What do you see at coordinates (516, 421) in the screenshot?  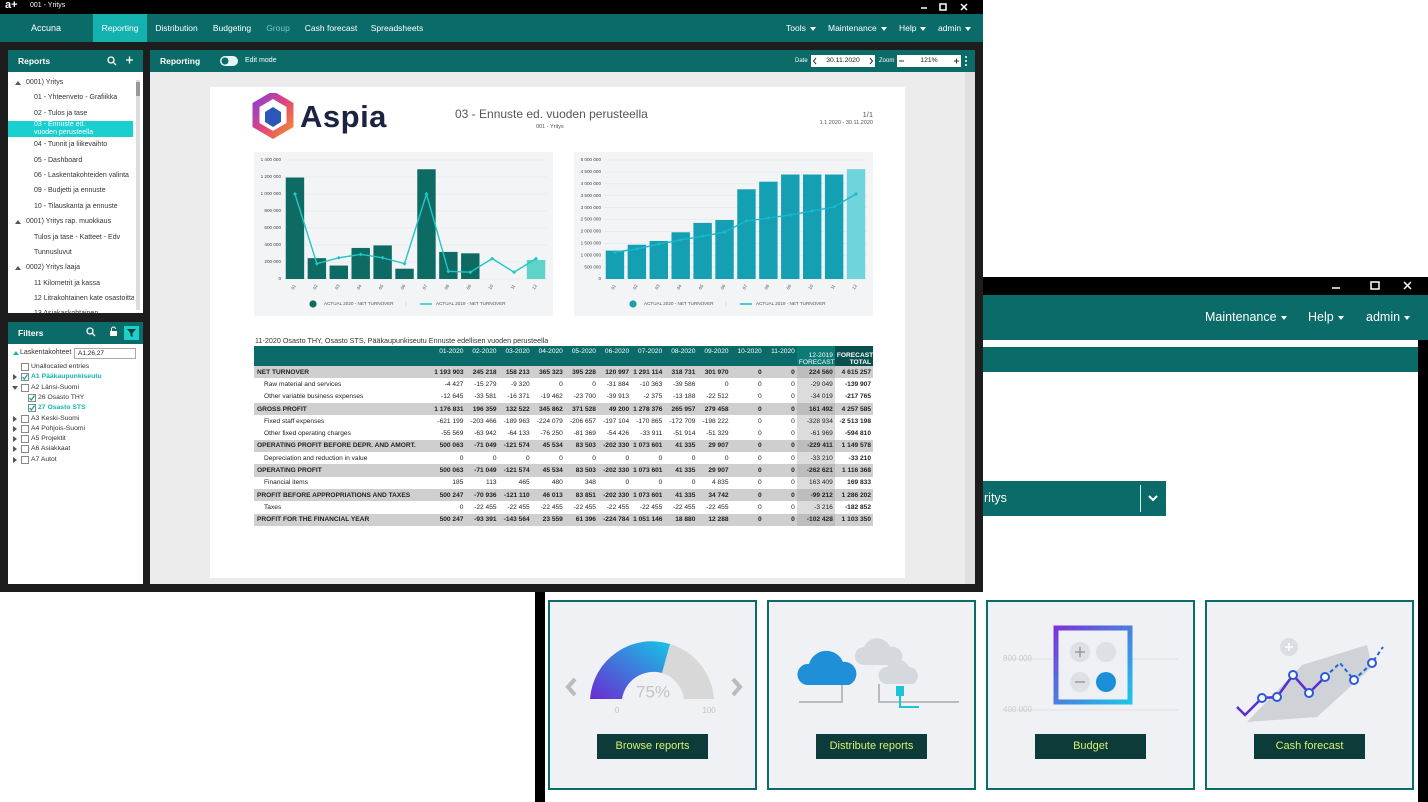 I see `cell: -189 963` at bounding box center [516, 421].